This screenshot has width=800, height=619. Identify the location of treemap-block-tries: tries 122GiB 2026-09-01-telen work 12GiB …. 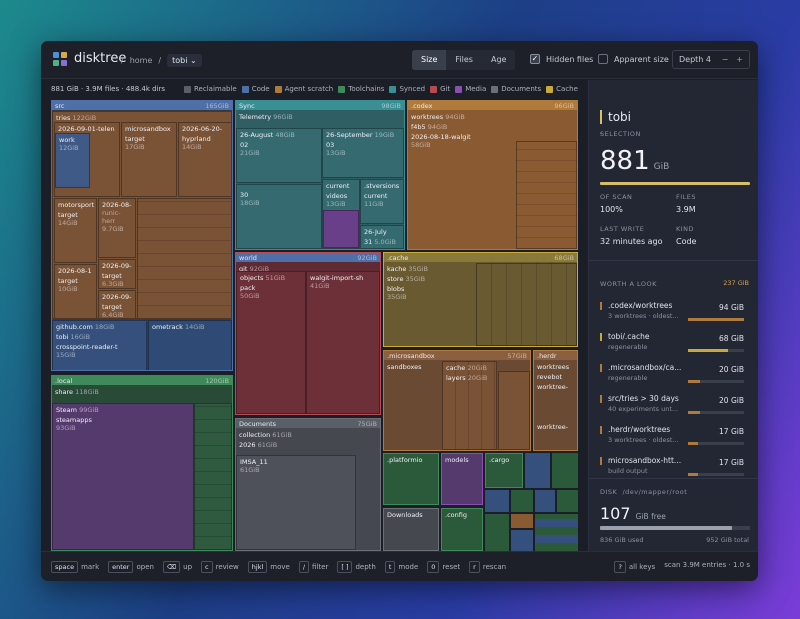
(142, 215).